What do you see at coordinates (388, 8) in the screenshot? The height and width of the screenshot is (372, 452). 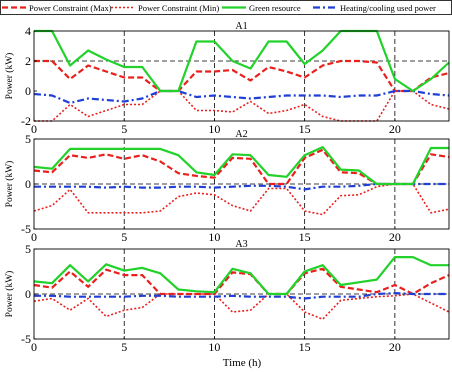 I see `legend-label: Heating/cooling used power` at bounding box center [388, 8].